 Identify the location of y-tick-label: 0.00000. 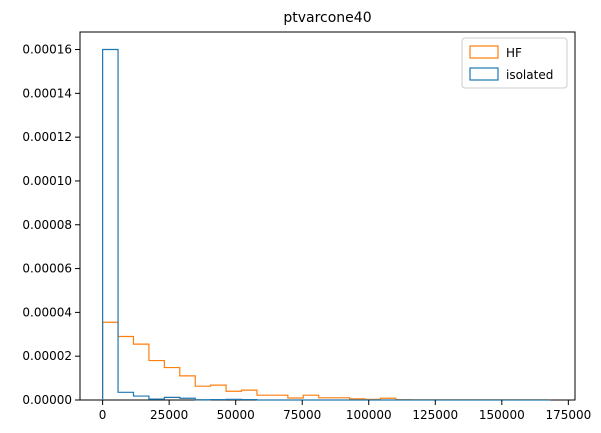
(47, 400).